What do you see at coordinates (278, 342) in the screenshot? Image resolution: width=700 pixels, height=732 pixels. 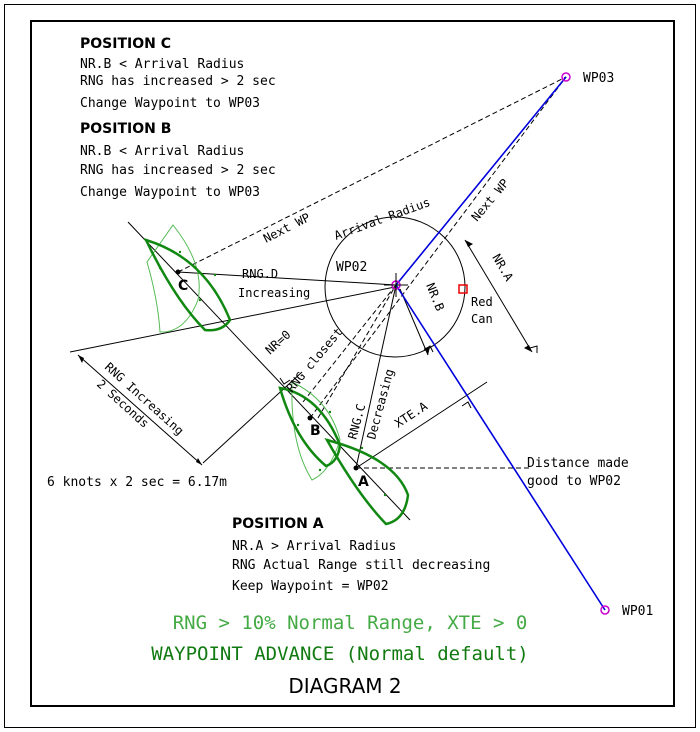 I see `nr-zero-label: NR=0` at bounding box center [278, 342].